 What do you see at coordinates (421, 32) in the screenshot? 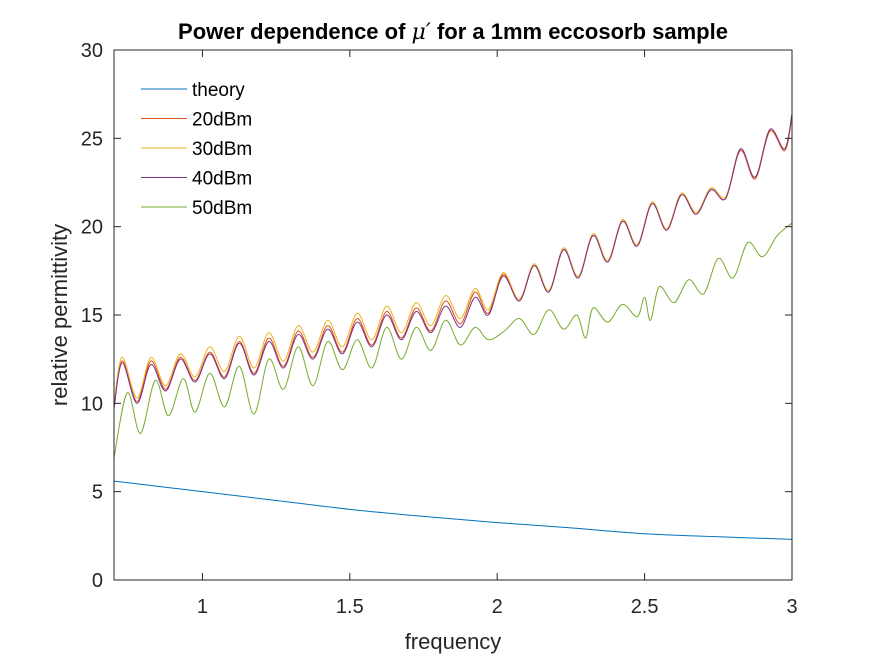
I see `chart-title-symbol: μ′` at bounding box center [421, 32].